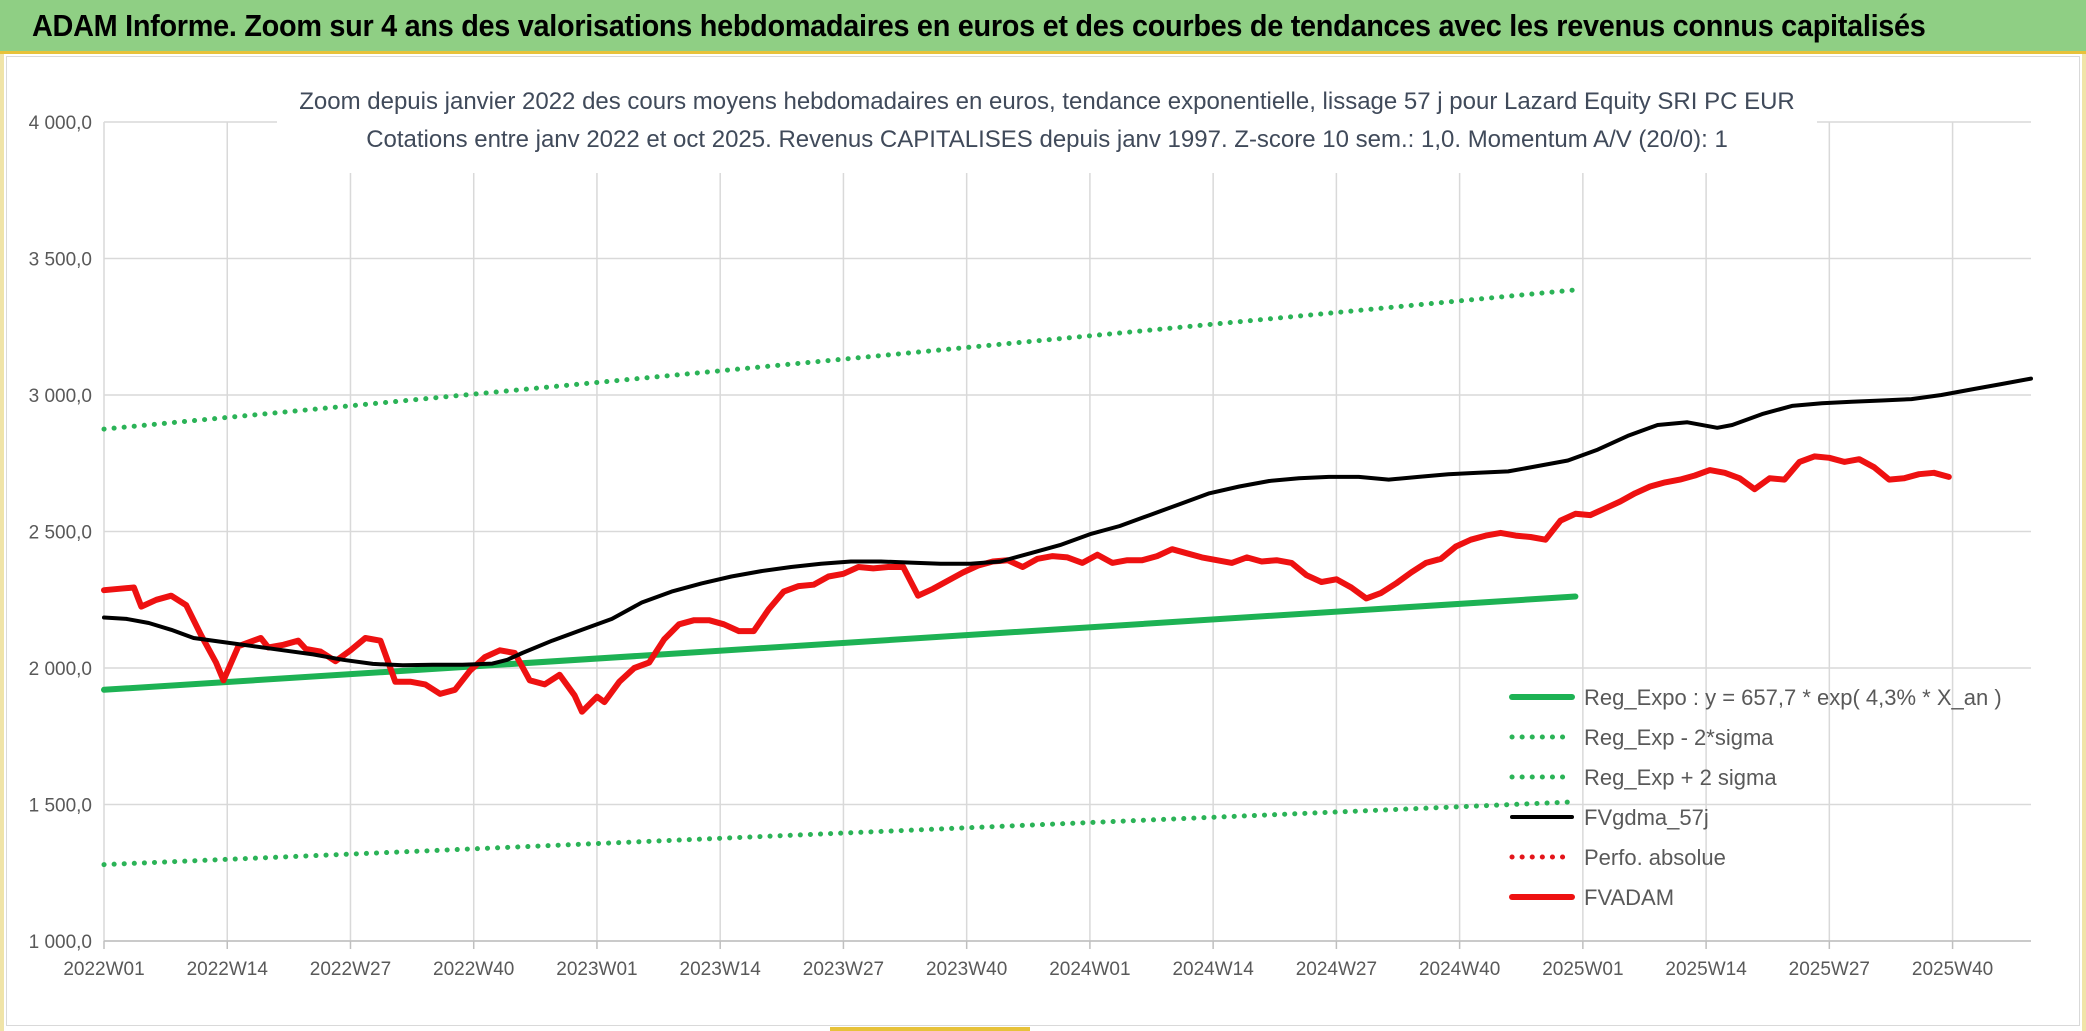  I want to click on x-tick-label: 2025W27, so click(1829, 969).